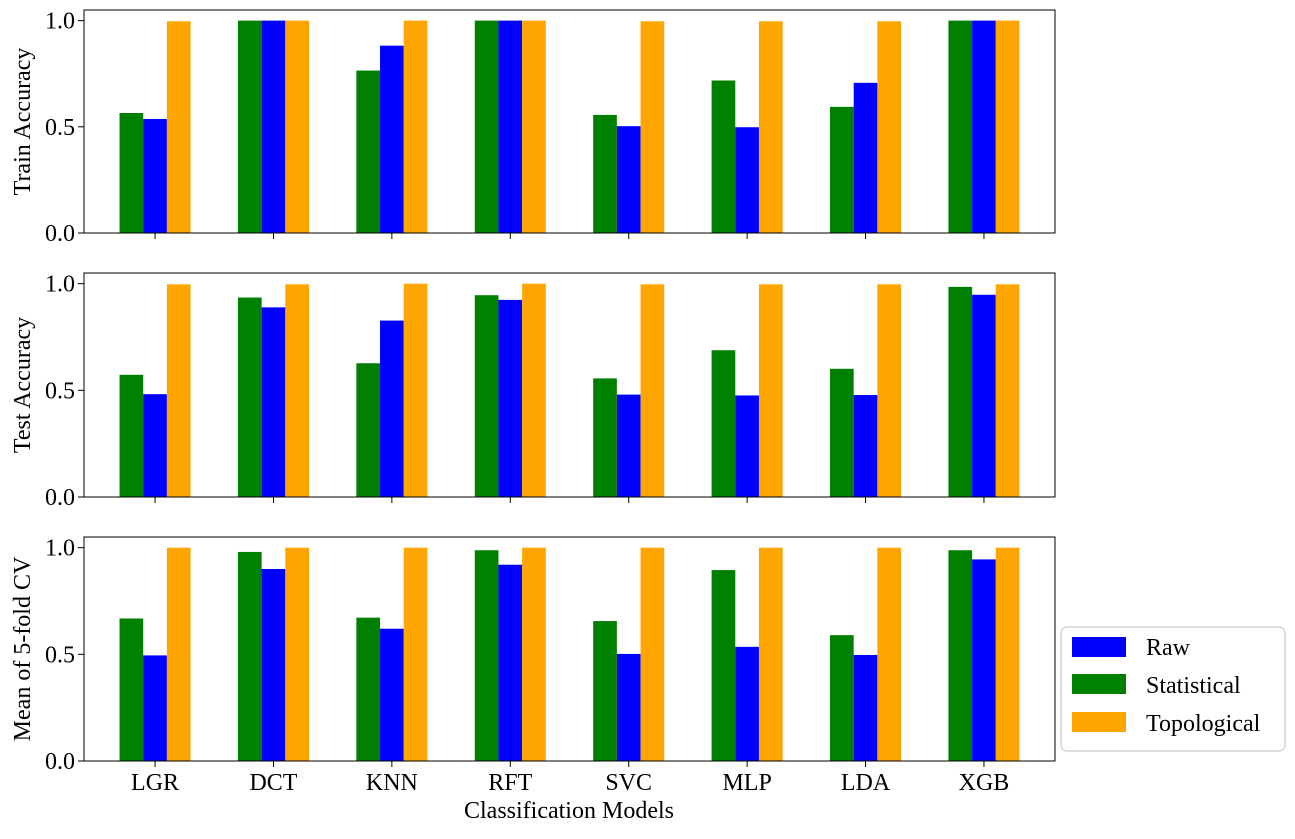  I want to click on legend-swatch-raw, so click(1099, 647).